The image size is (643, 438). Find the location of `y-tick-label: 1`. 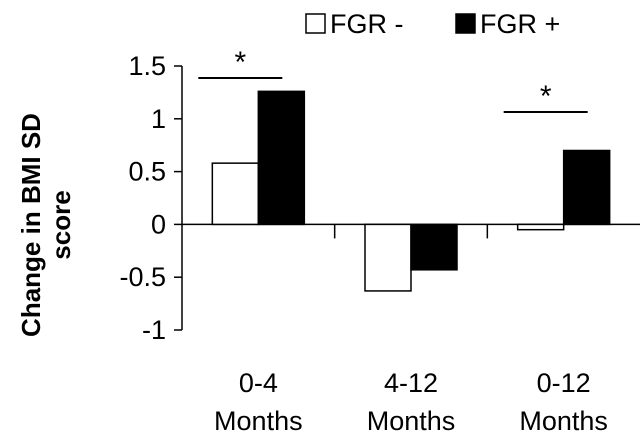

y-tick-label: 1 is located at coordinates (158, 119).